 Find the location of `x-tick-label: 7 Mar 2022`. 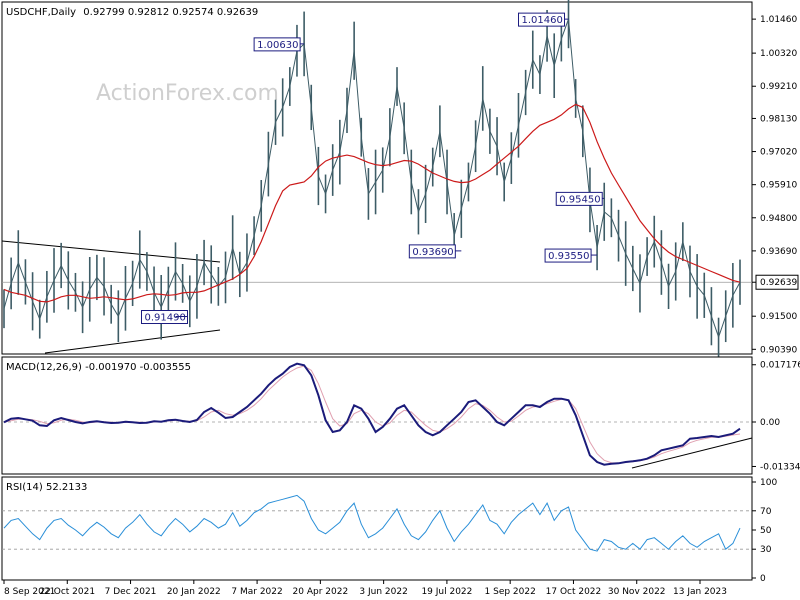

x-tick-label: 7 Mar 2022 is located at coordinates (256, 592).